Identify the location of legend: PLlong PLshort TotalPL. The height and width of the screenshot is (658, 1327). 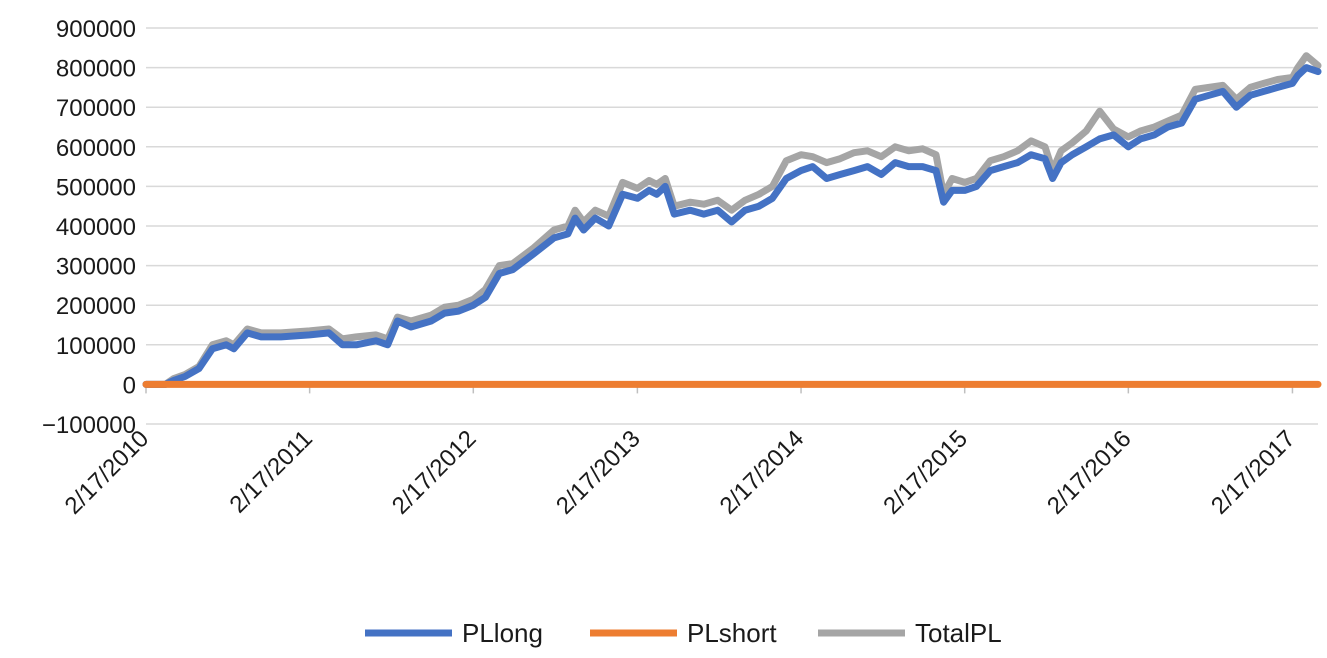
(683, 633).